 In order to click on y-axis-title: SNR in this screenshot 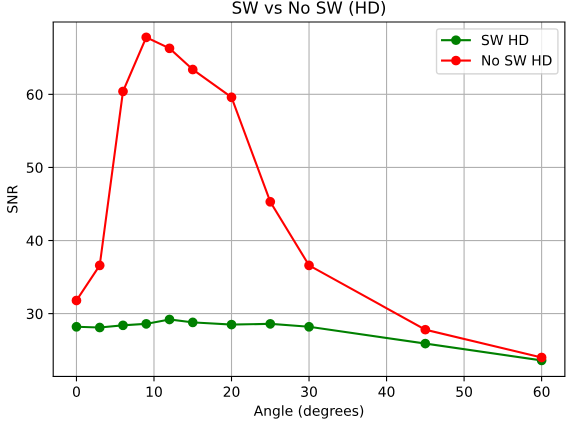, I will do `click(12, 199)`.